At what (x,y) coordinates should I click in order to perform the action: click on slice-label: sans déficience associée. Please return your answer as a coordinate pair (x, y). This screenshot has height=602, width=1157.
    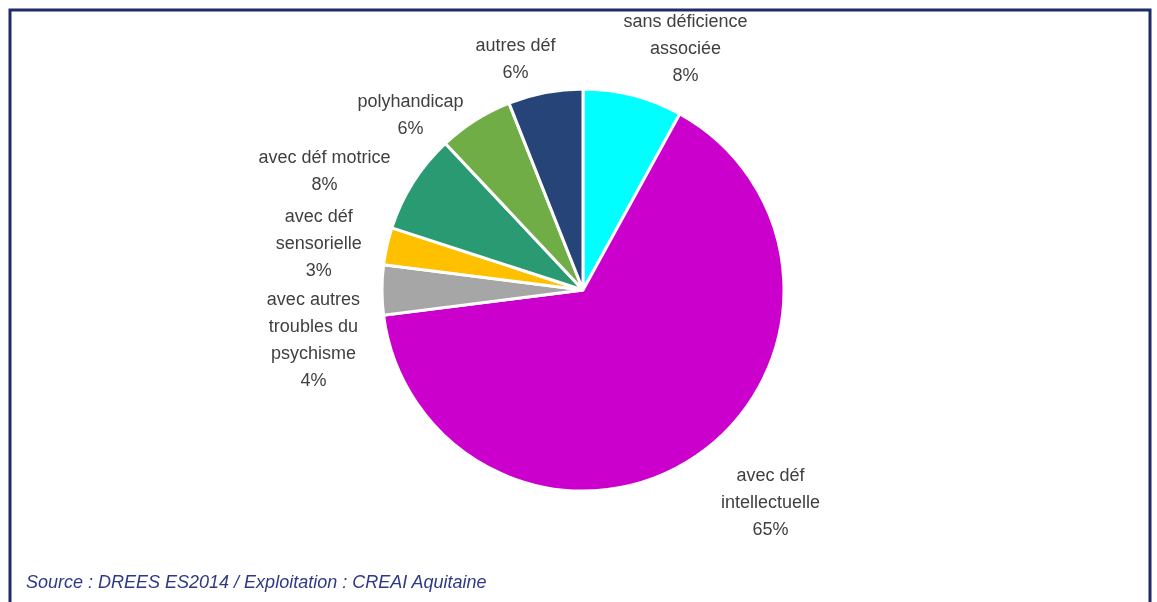
    Looking at the image, I should click on (685, 34).